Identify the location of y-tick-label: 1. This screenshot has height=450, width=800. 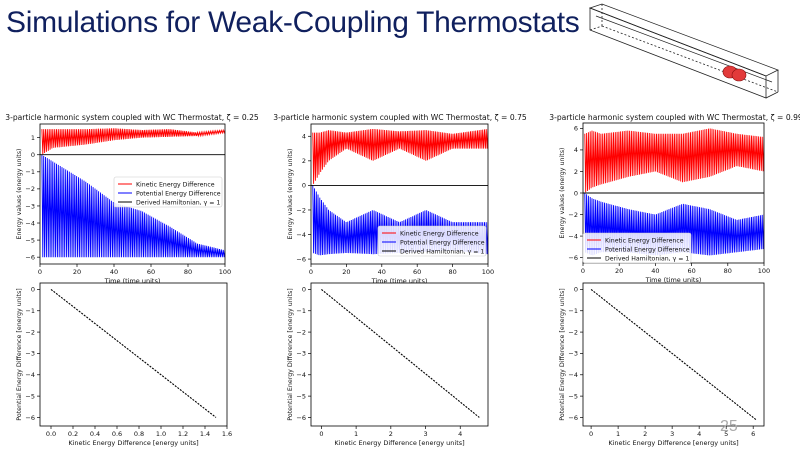
(33, 138).